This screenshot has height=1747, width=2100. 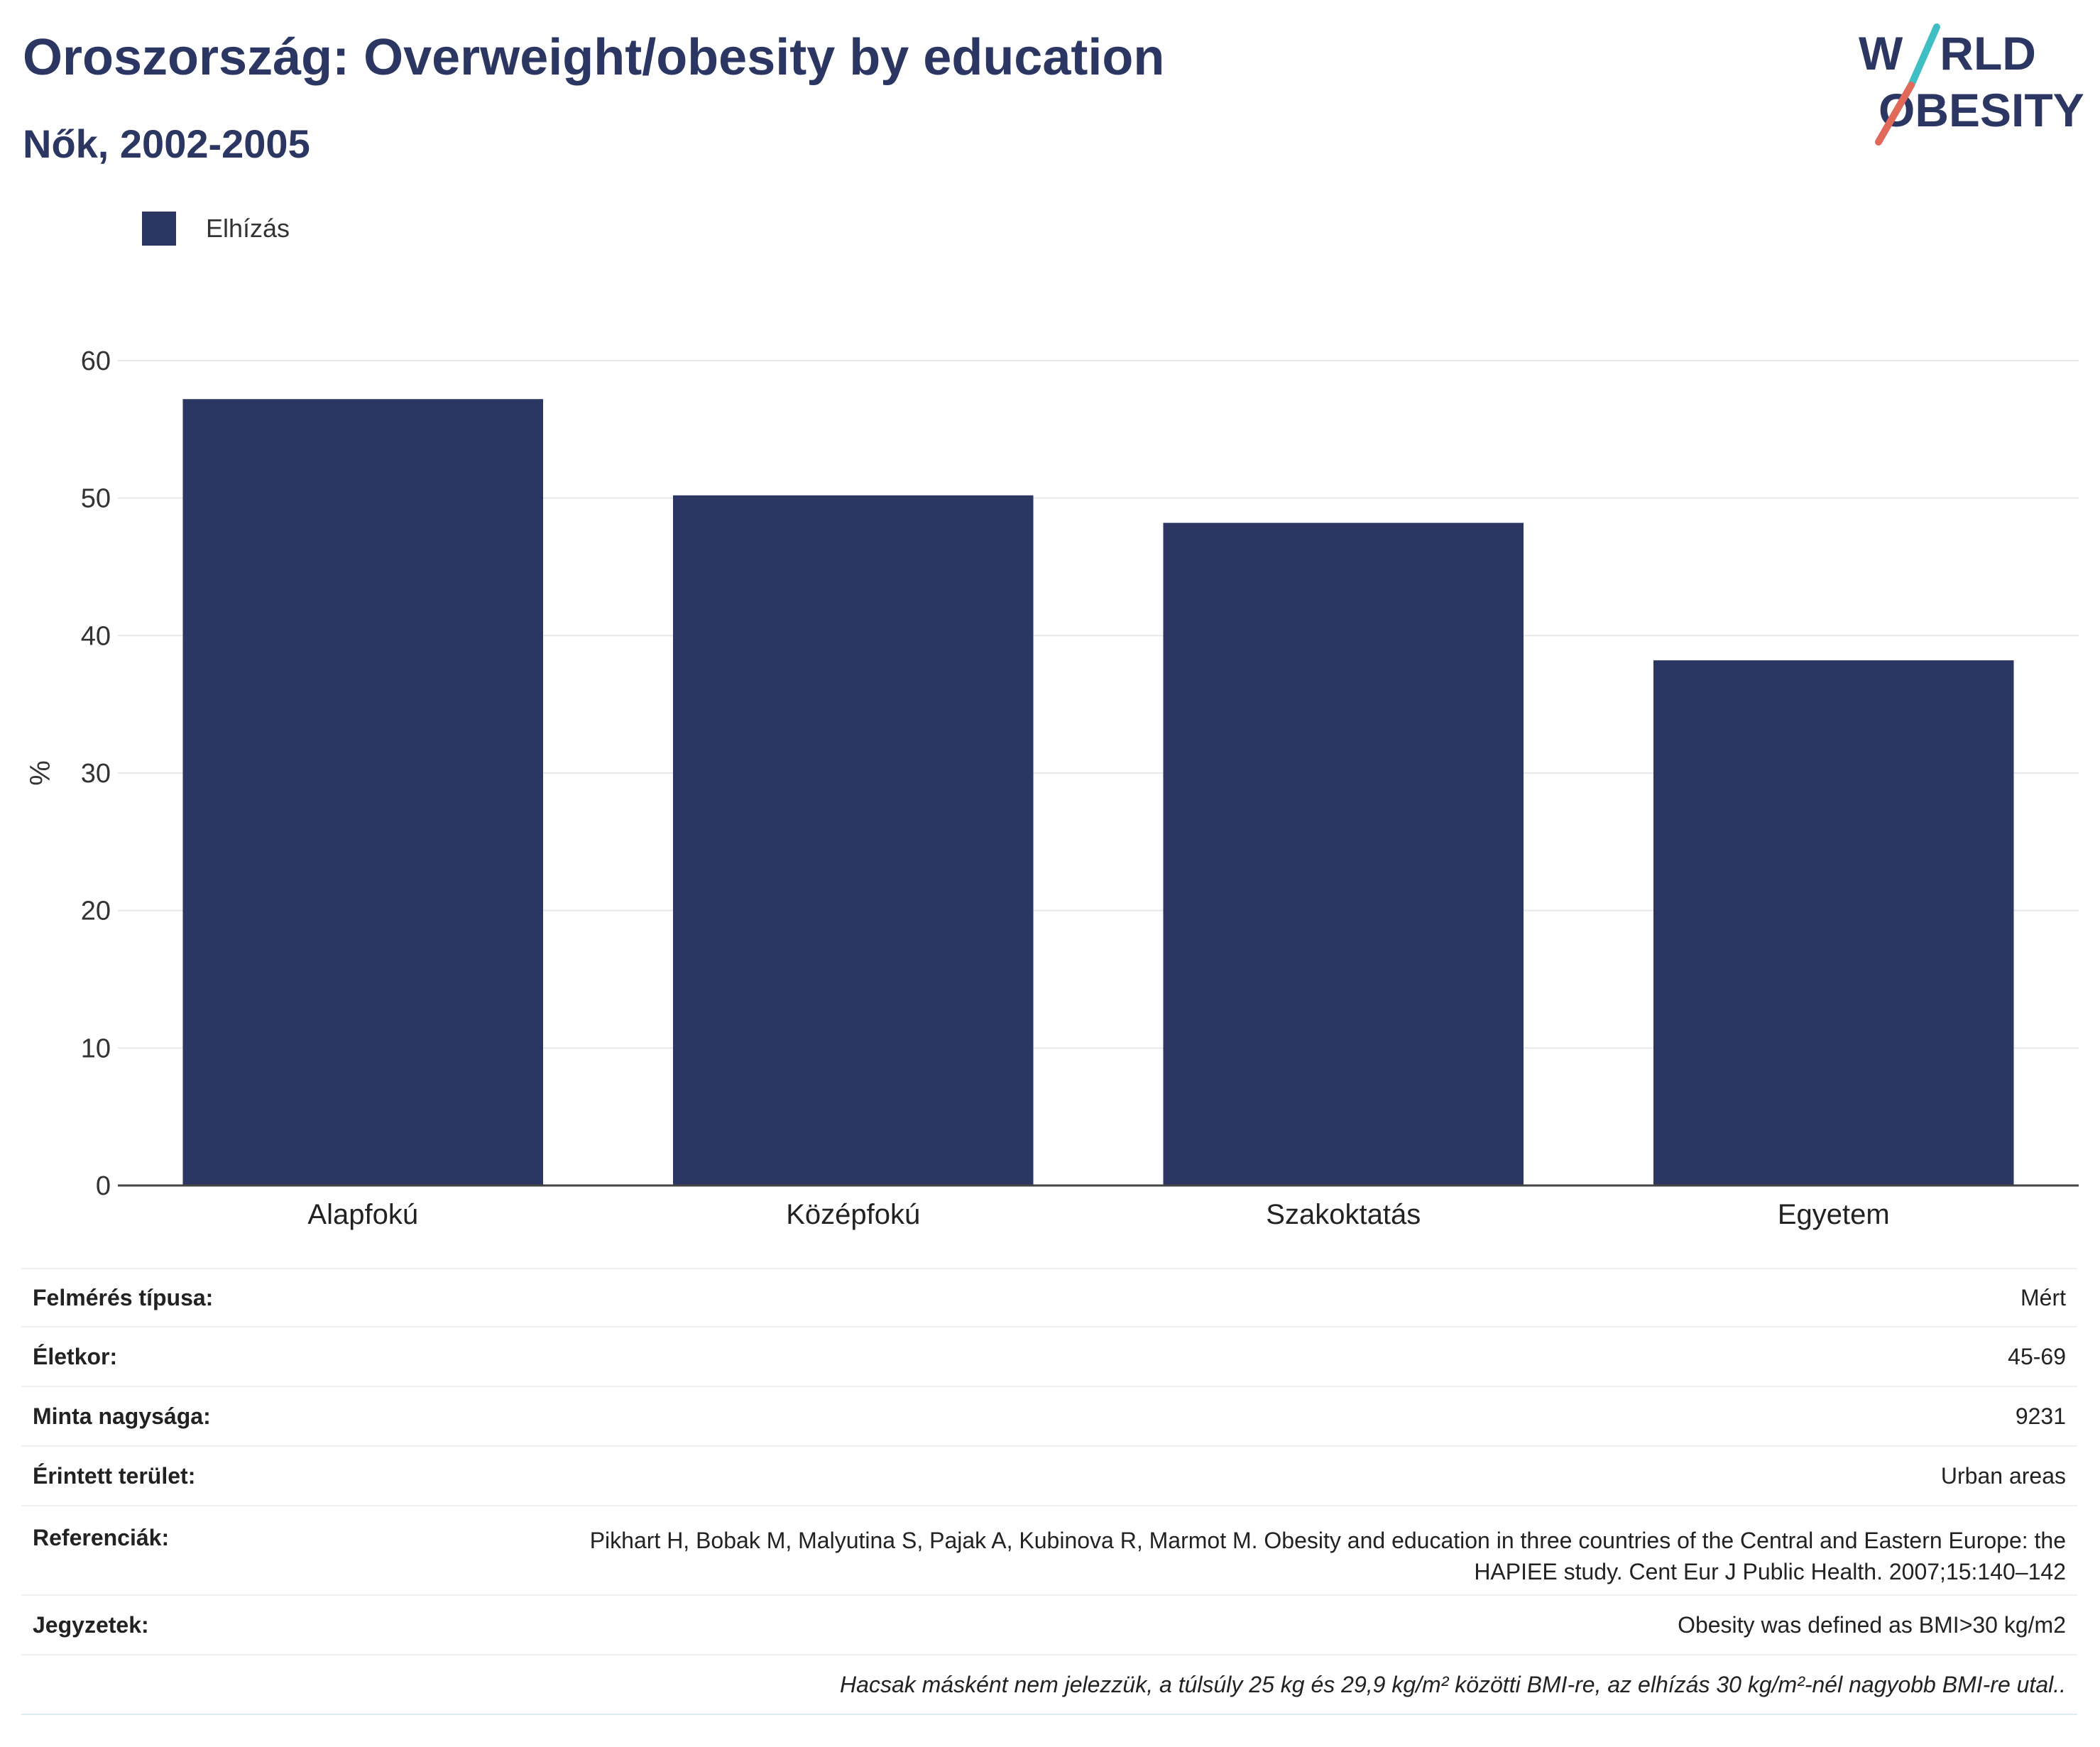 I want to click on legend-label: Elhízás, so click(x=248, y=228).